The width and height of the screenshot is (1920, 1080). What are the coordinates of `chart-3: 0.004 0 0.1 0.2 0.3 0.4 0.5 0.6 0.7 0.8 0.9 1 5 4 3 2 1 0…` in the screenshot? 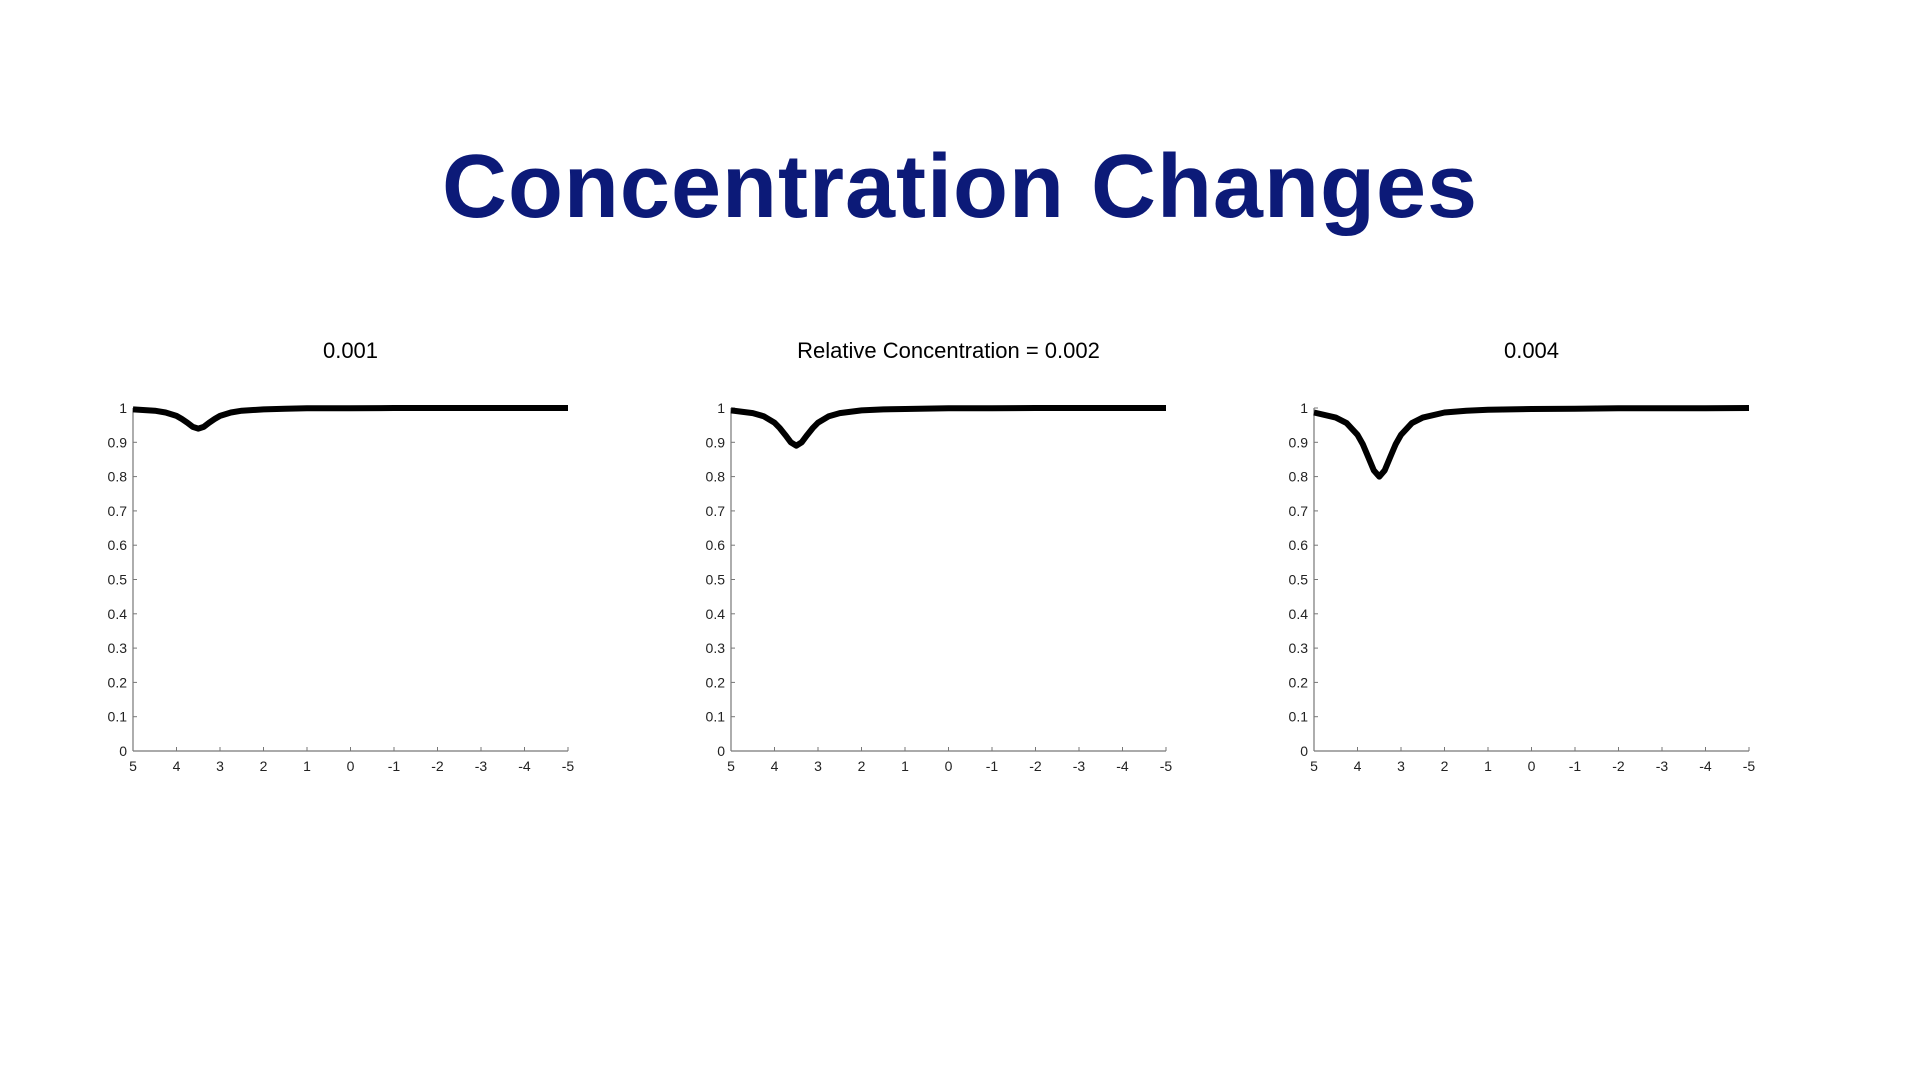 It's located at (1522, 556).